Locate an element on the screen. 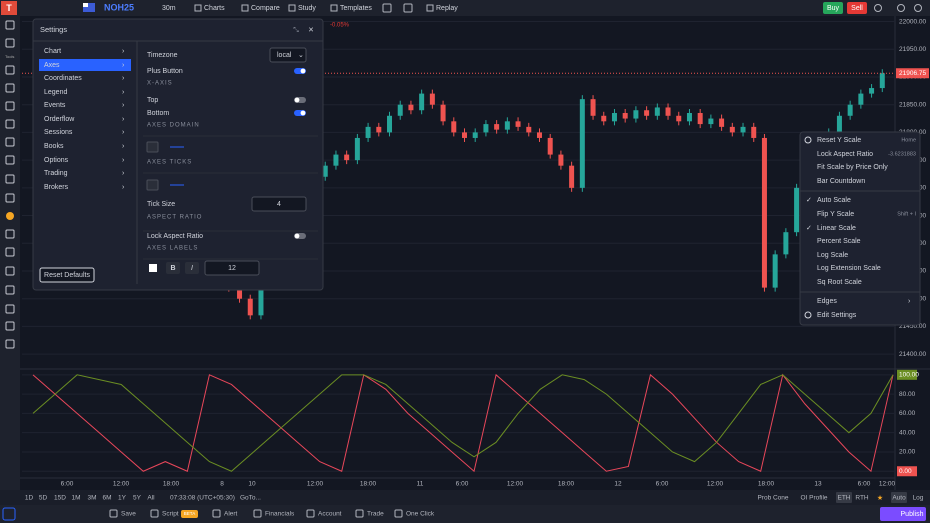 This screenshot has height=523, width=930. menu-item: Log Extension Scale is located at coordinates (849, 268).